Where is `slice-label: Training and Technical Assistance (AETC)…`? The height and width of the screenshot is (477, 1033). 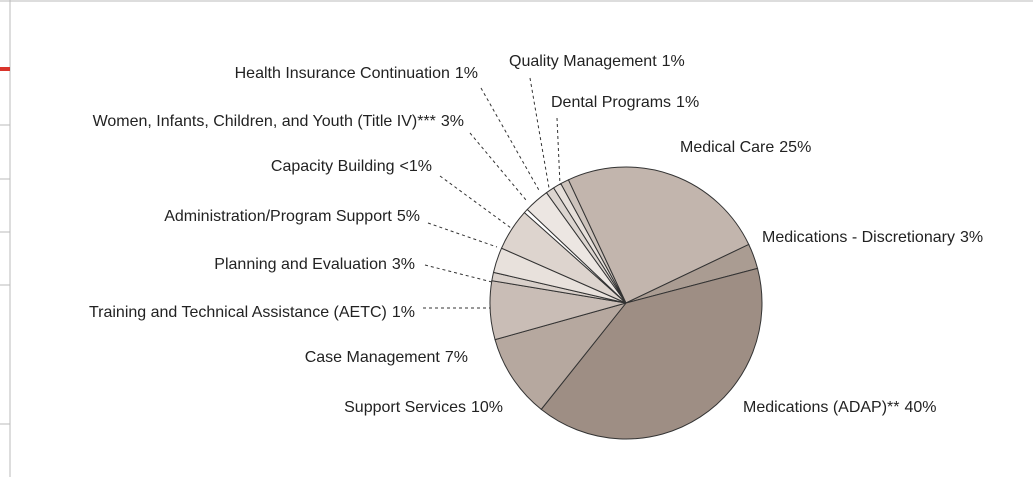
slice-label: Training and Technical Assistance (AETC)… is located at coordinates (252, 312).